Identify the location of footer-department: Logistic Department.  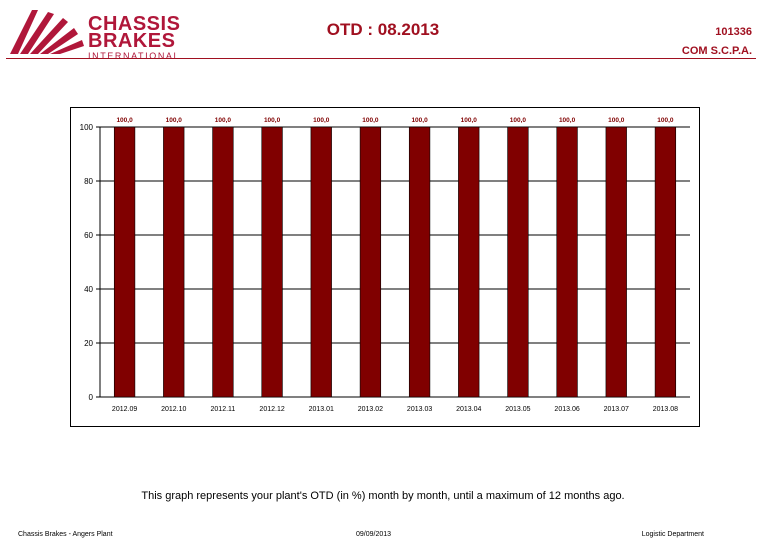
(672, 534).